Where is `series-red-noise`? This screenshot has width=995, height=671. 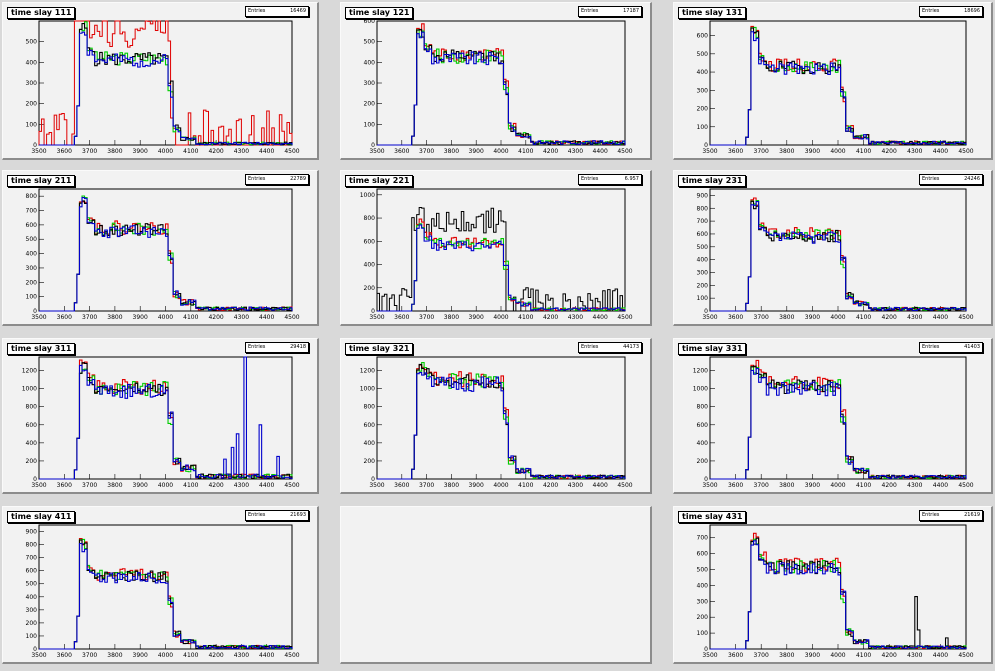
series-red-noise is located at coordinates (165, 83).